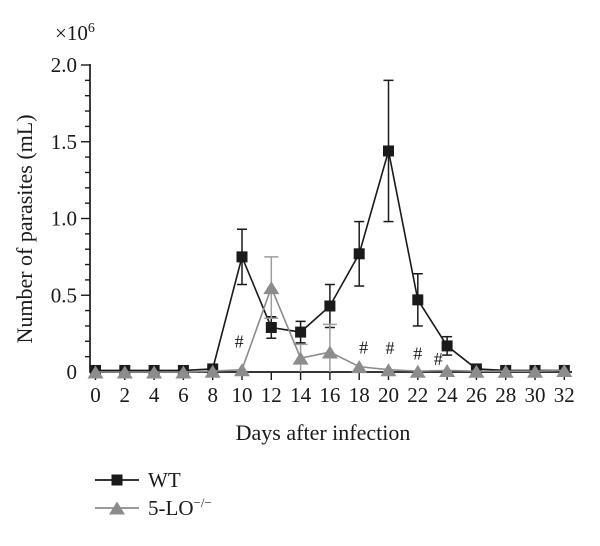  I want to click on x-tick-labels: 0 2 4 6 8 10 12 14 16 18 20 22 24 26 28 30 32, so click(332, 395).